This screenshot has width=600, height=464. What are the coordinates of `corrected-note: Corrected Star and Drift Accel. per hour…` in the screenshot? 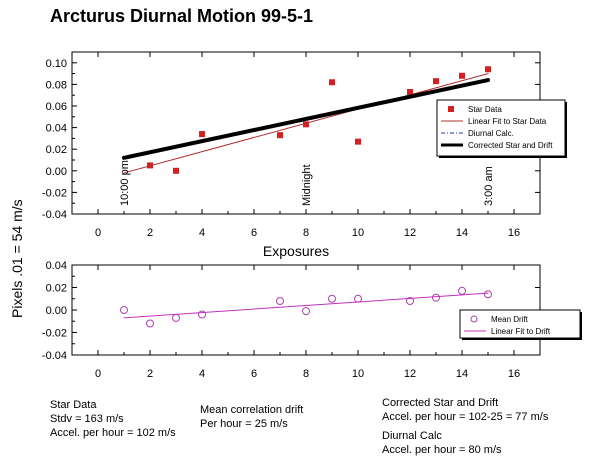 It's located at (465, 410).